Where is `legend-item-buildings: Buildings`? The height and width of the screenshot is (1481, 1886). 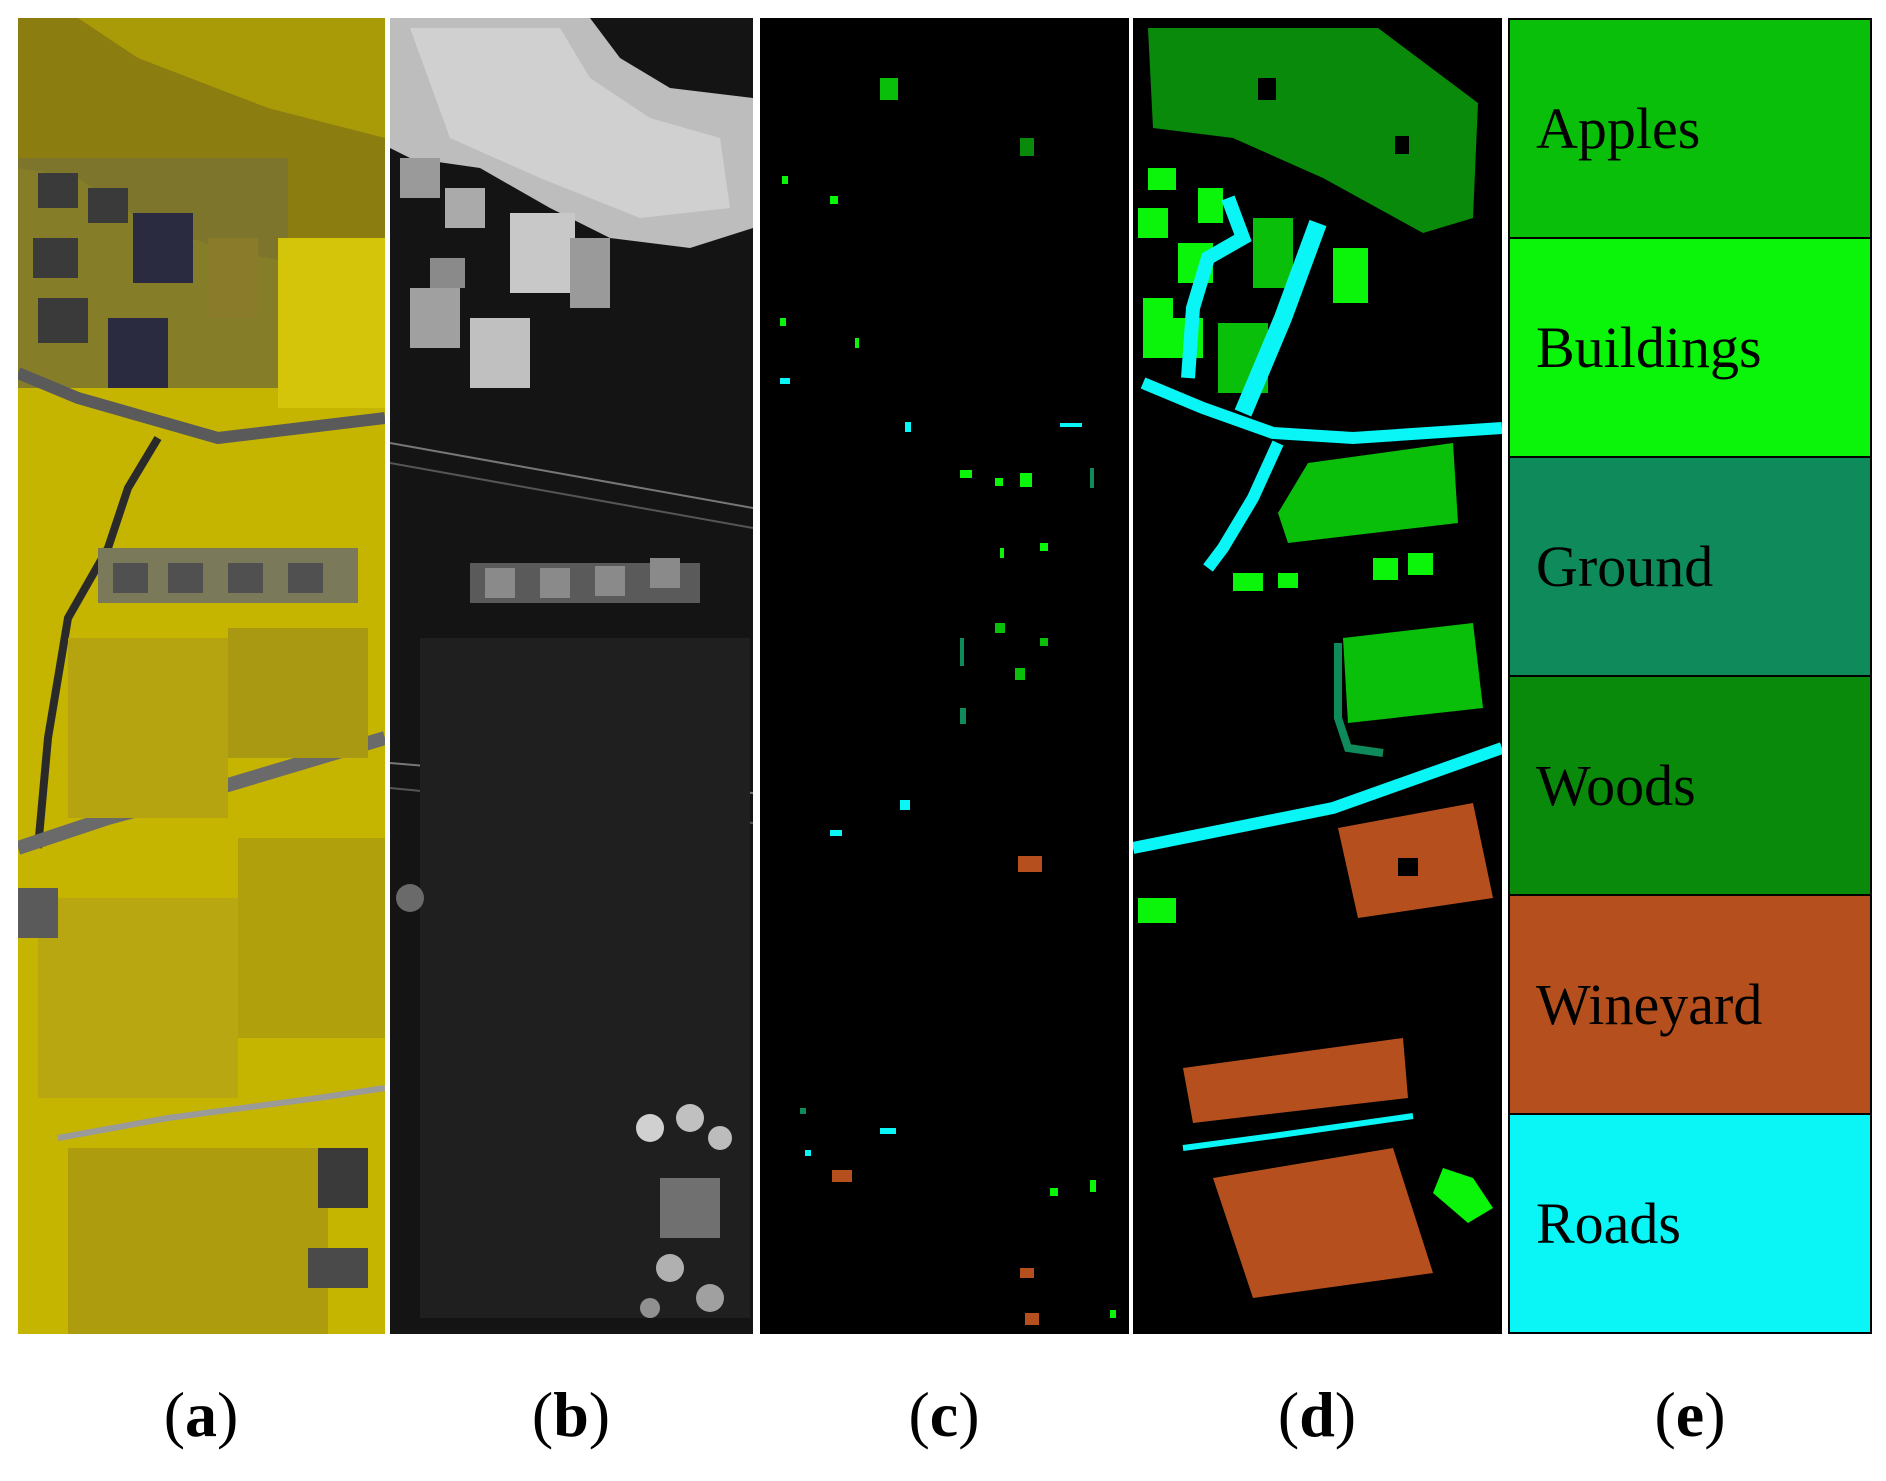 legend-item-buildings: Buildings is located at coordinates (1690, 348).